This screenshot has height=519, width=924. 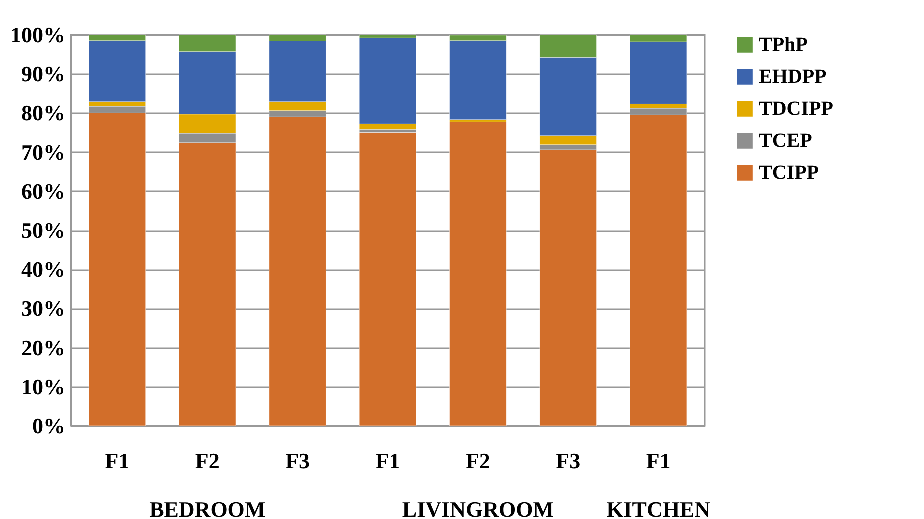 I want to click on y-tick-label: 80%, so click(x=44, y=113).